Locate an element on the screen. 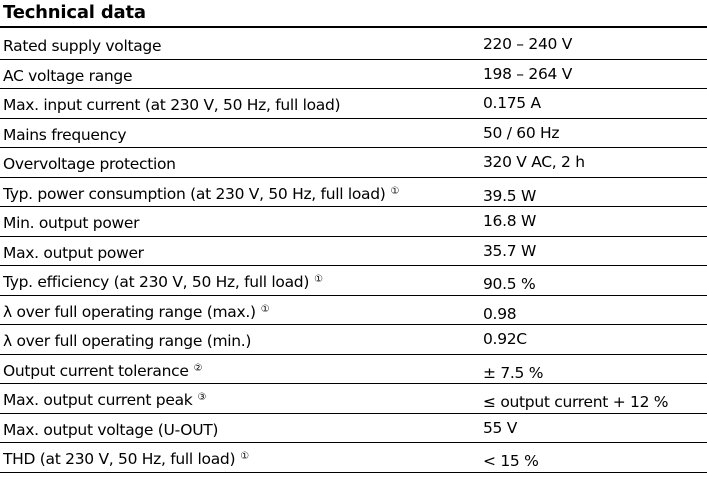  table-row: Max. output power 35.7 W is located at coordinates (353, 251).